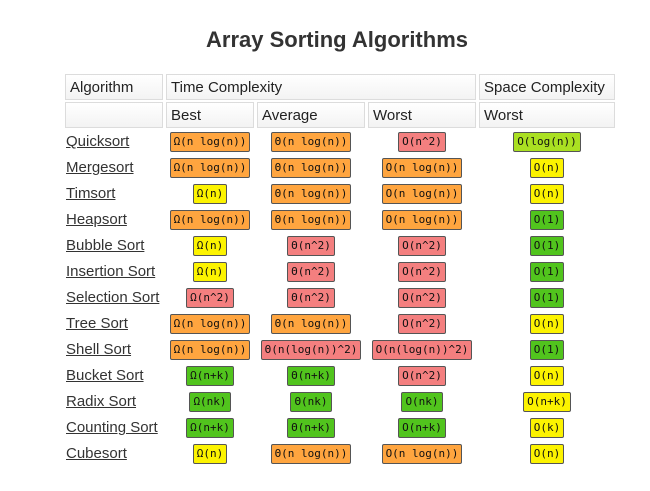  Describe the element at coordinates (96, 453) in the screenshot. I see `algorithm-link: Cubesort` at that location.